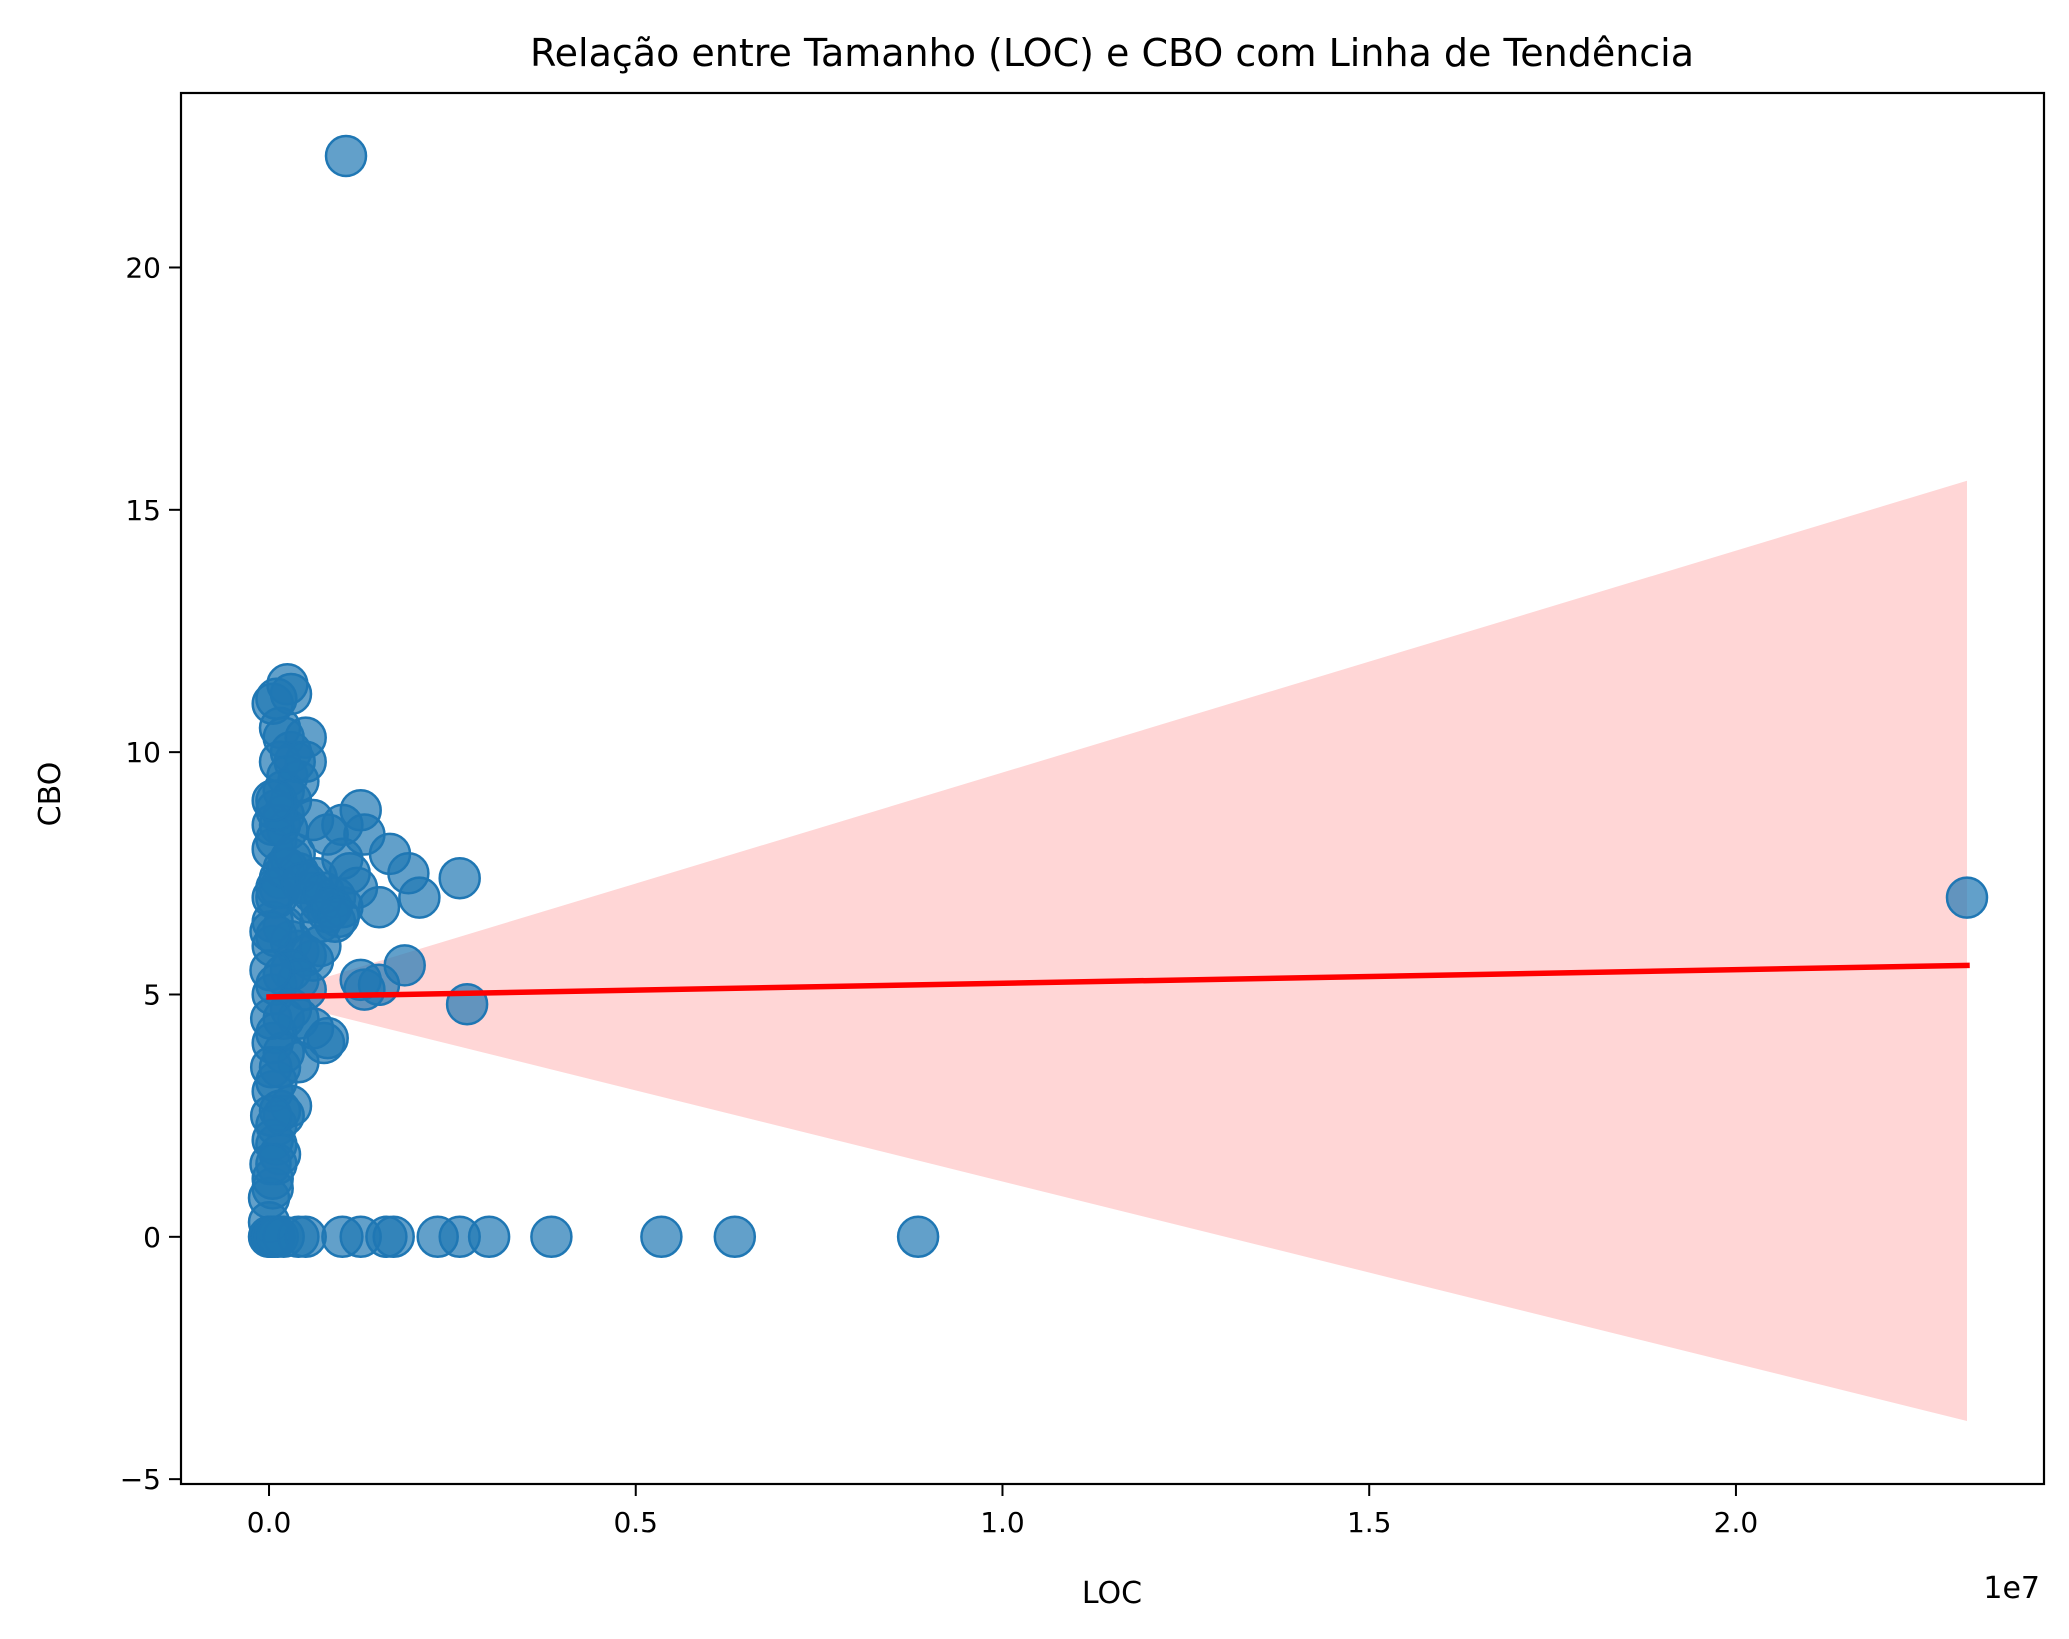 The width and height of the screenshot is (2069, 1639). I want to click on y-tick-label: 10, so click(143, 752).